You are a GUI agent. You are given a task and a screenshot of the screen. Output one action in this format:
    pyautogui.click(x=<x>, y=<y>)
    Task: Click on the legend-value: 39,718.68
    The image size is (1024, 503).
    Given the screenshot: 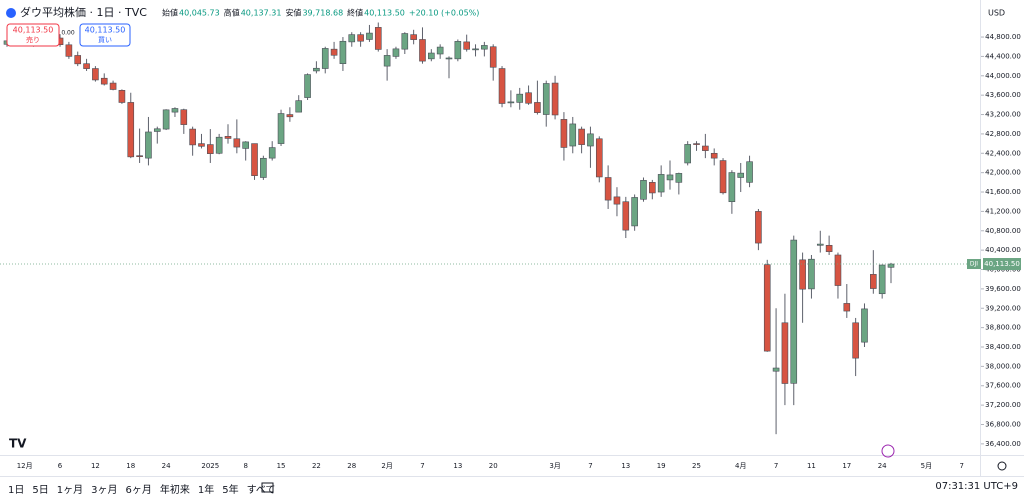 What is the action you would take?
    pyautogui.click(x=322, y=13)
    